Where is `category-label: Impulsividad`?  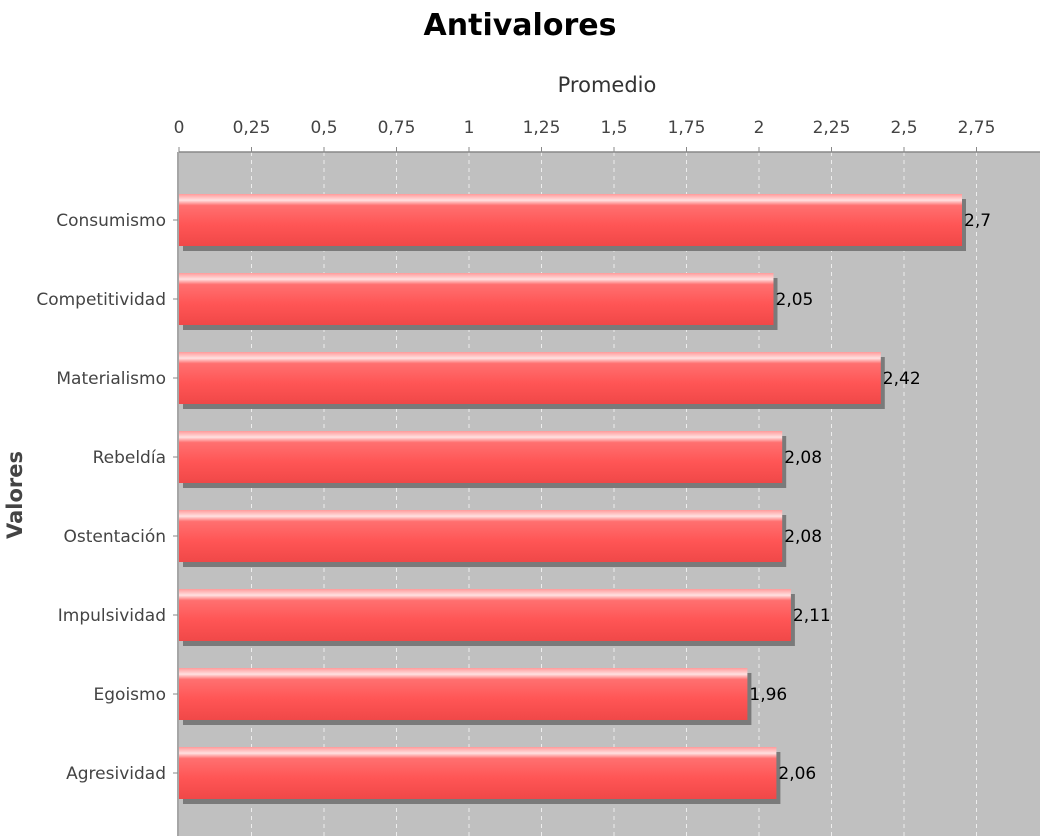 category-label: Impulsividad is located at coordinates (112, 616).